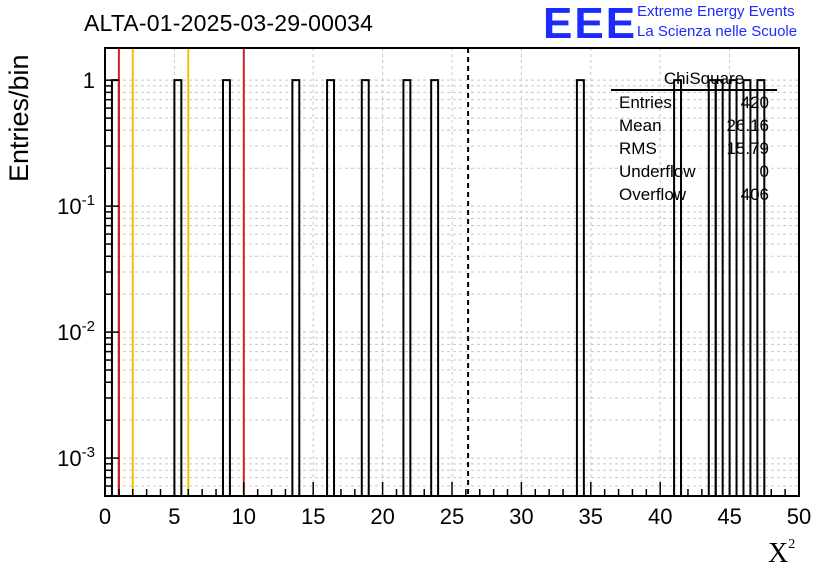 This screenshot has width=836, height=572. What do you see at coordinates (105, 516) in the screenshot?
I see `x-tick-label: 0` at bounding box center [105, 516].